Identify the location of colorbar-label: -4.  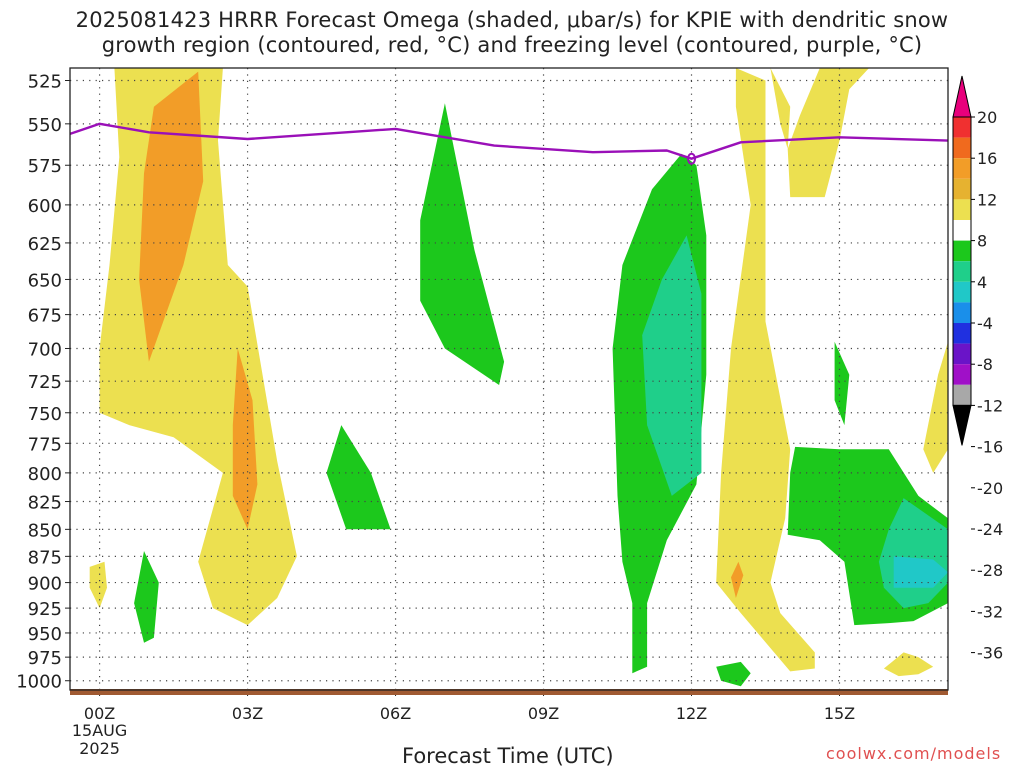
(985, 323).